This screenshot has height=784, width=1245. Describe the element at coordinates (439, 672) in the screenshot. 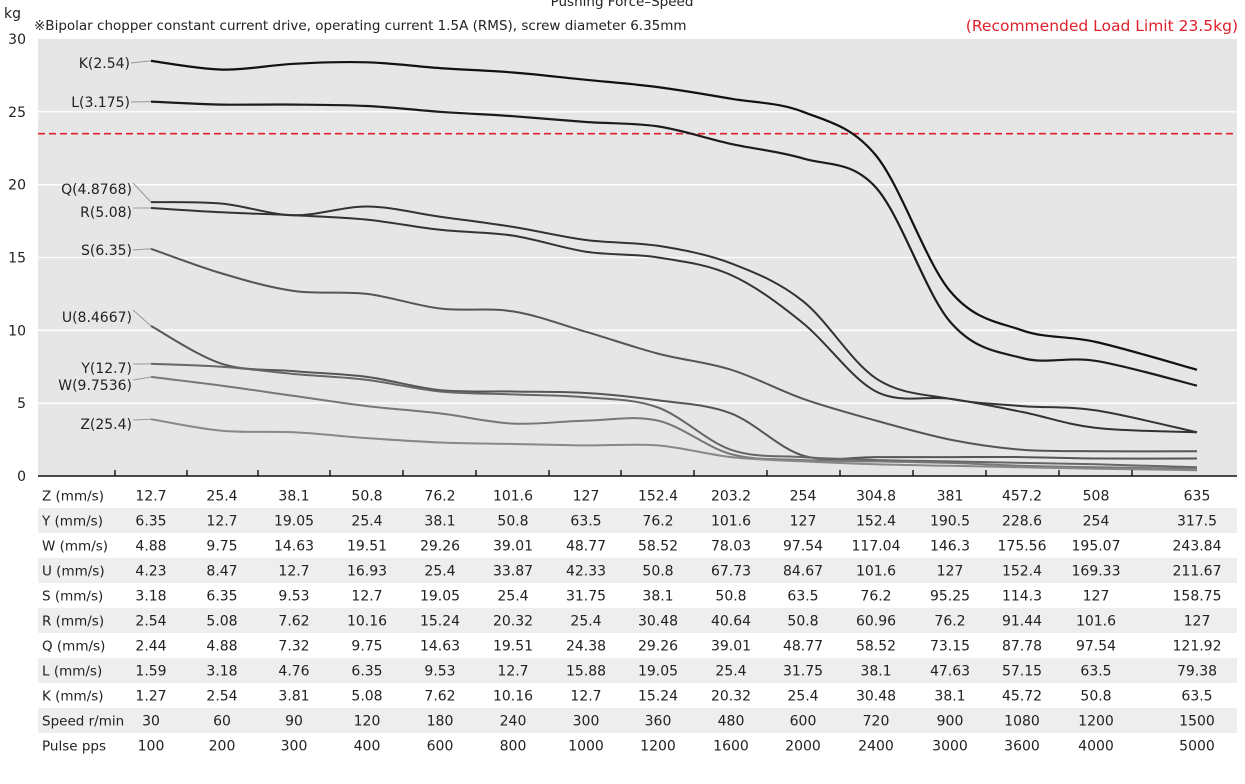

I see `table-cell: 9.53` at that location.